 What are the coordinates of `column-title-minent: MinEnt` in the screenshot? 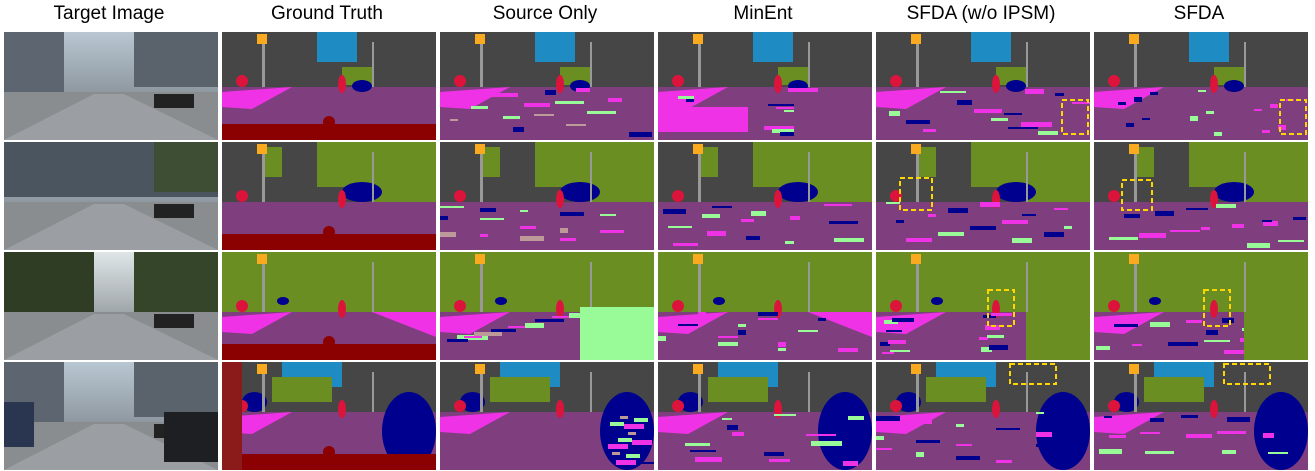 It's located at (763, 13).